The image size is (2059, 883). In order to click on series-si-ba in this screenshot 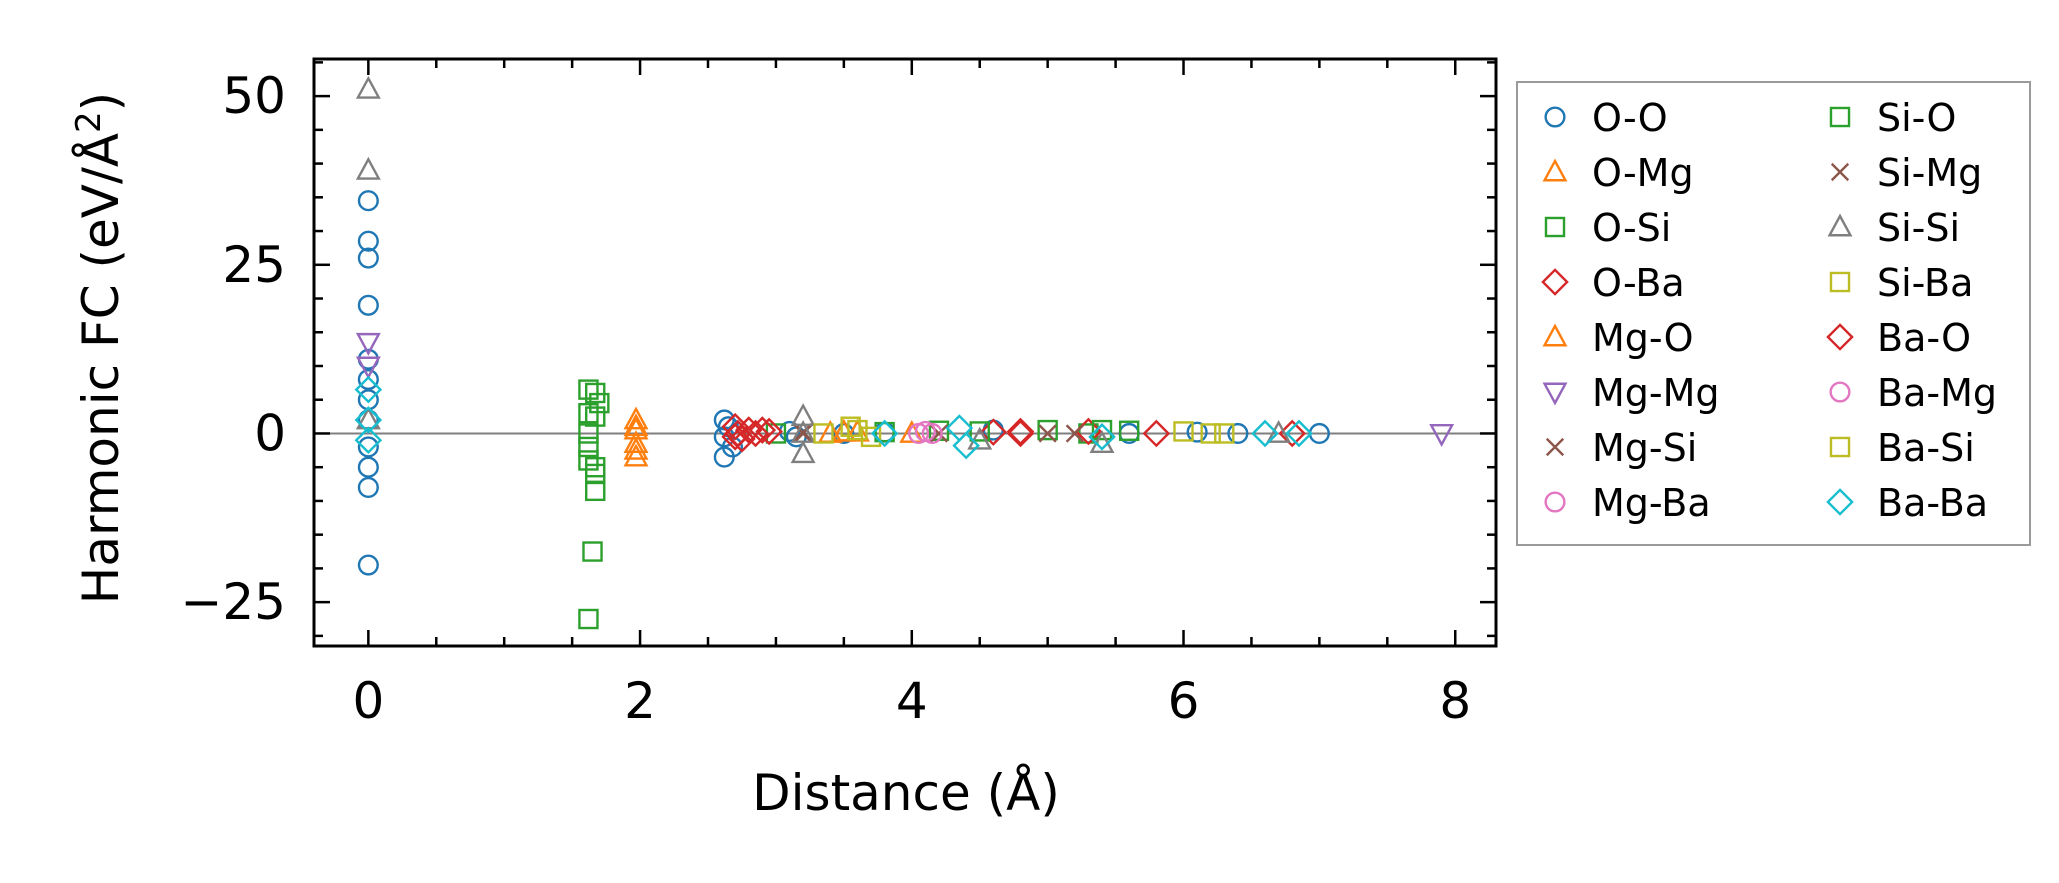, I will do `click(1024, 432)`.